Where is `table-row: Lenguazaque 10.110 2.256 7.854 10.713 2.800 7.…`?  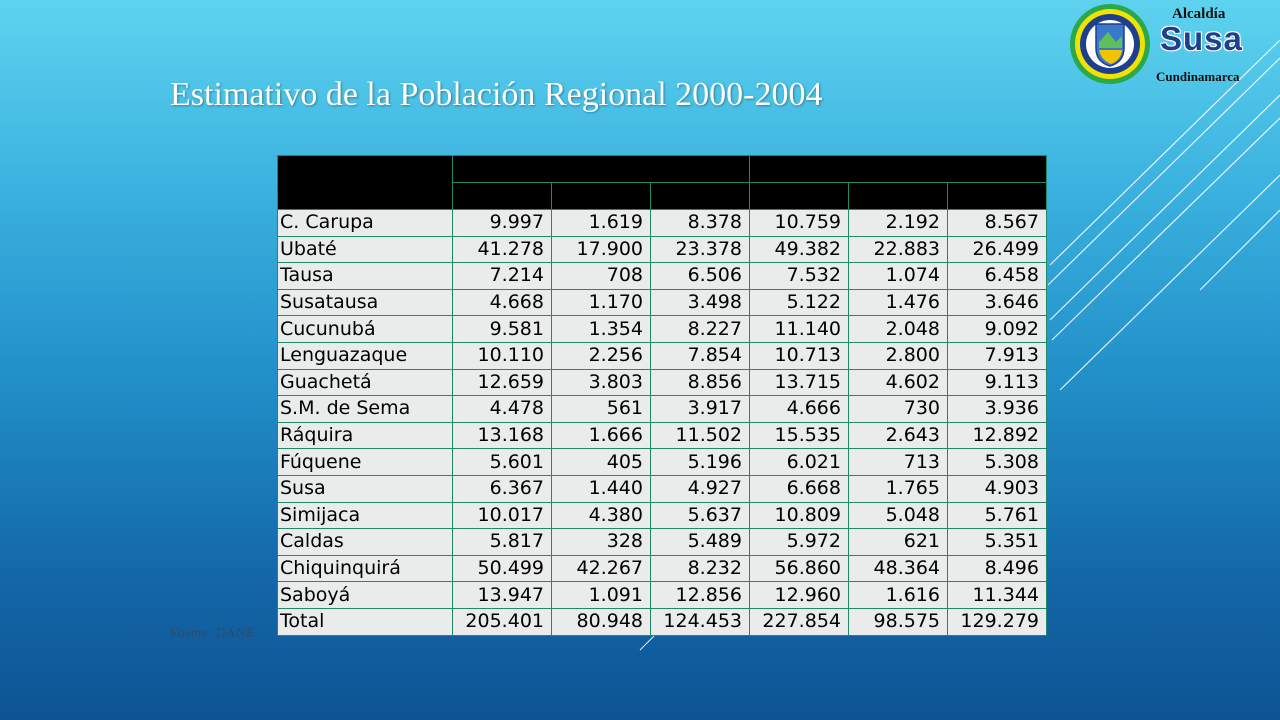
table-row: Lenguazaque 10.110 2.256 7.854 10.713 2.800 7.… is located at coordinates (662, 355).